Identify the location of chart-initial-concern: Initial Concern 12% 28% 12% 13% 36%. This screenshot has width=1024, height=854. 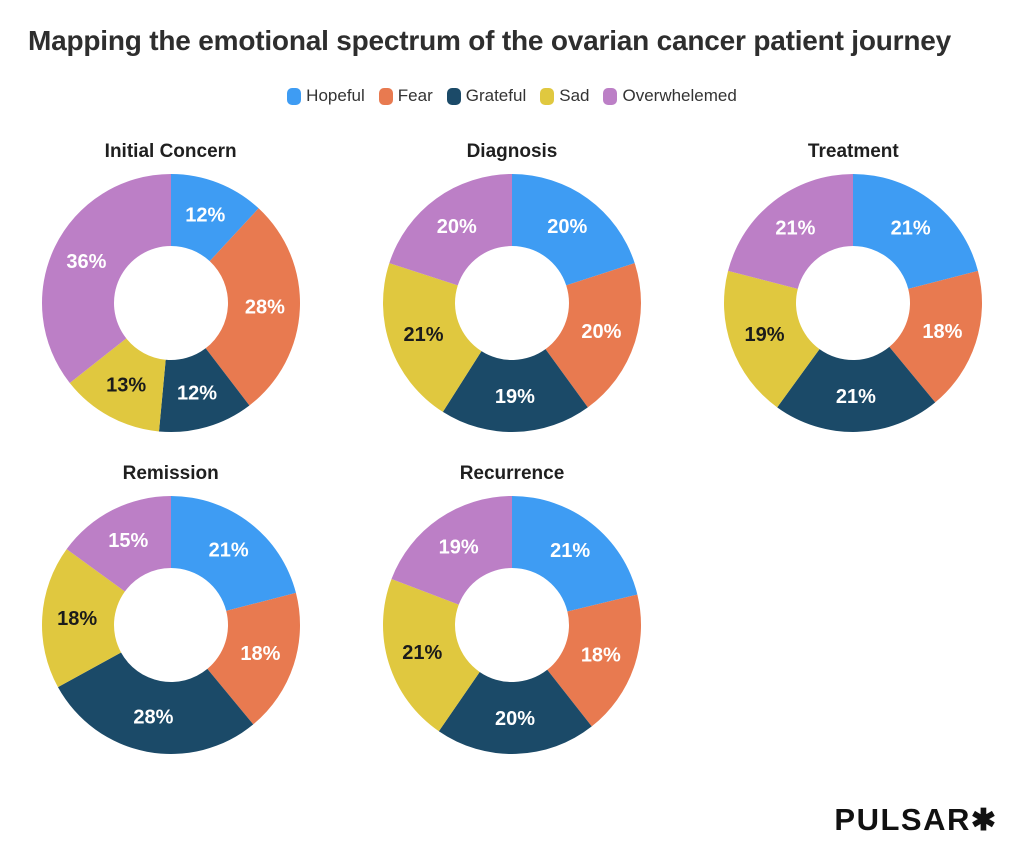
(170, 288).